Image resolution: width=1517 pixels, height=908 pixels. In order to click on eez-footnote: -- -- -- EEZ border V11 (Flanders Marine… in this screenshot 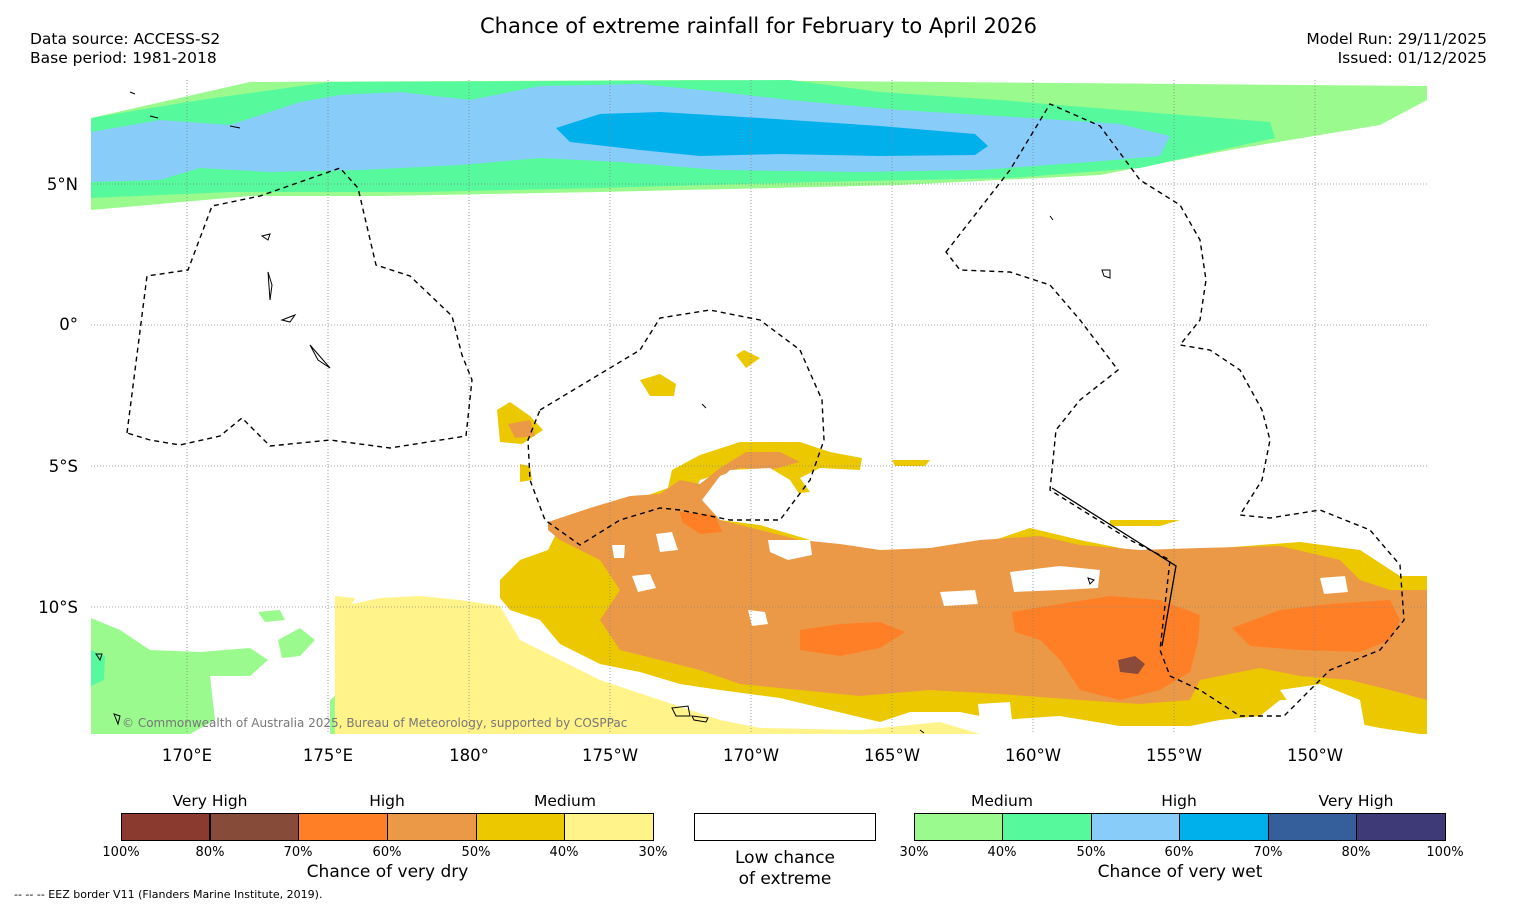, I will do `click(168, 894)`.